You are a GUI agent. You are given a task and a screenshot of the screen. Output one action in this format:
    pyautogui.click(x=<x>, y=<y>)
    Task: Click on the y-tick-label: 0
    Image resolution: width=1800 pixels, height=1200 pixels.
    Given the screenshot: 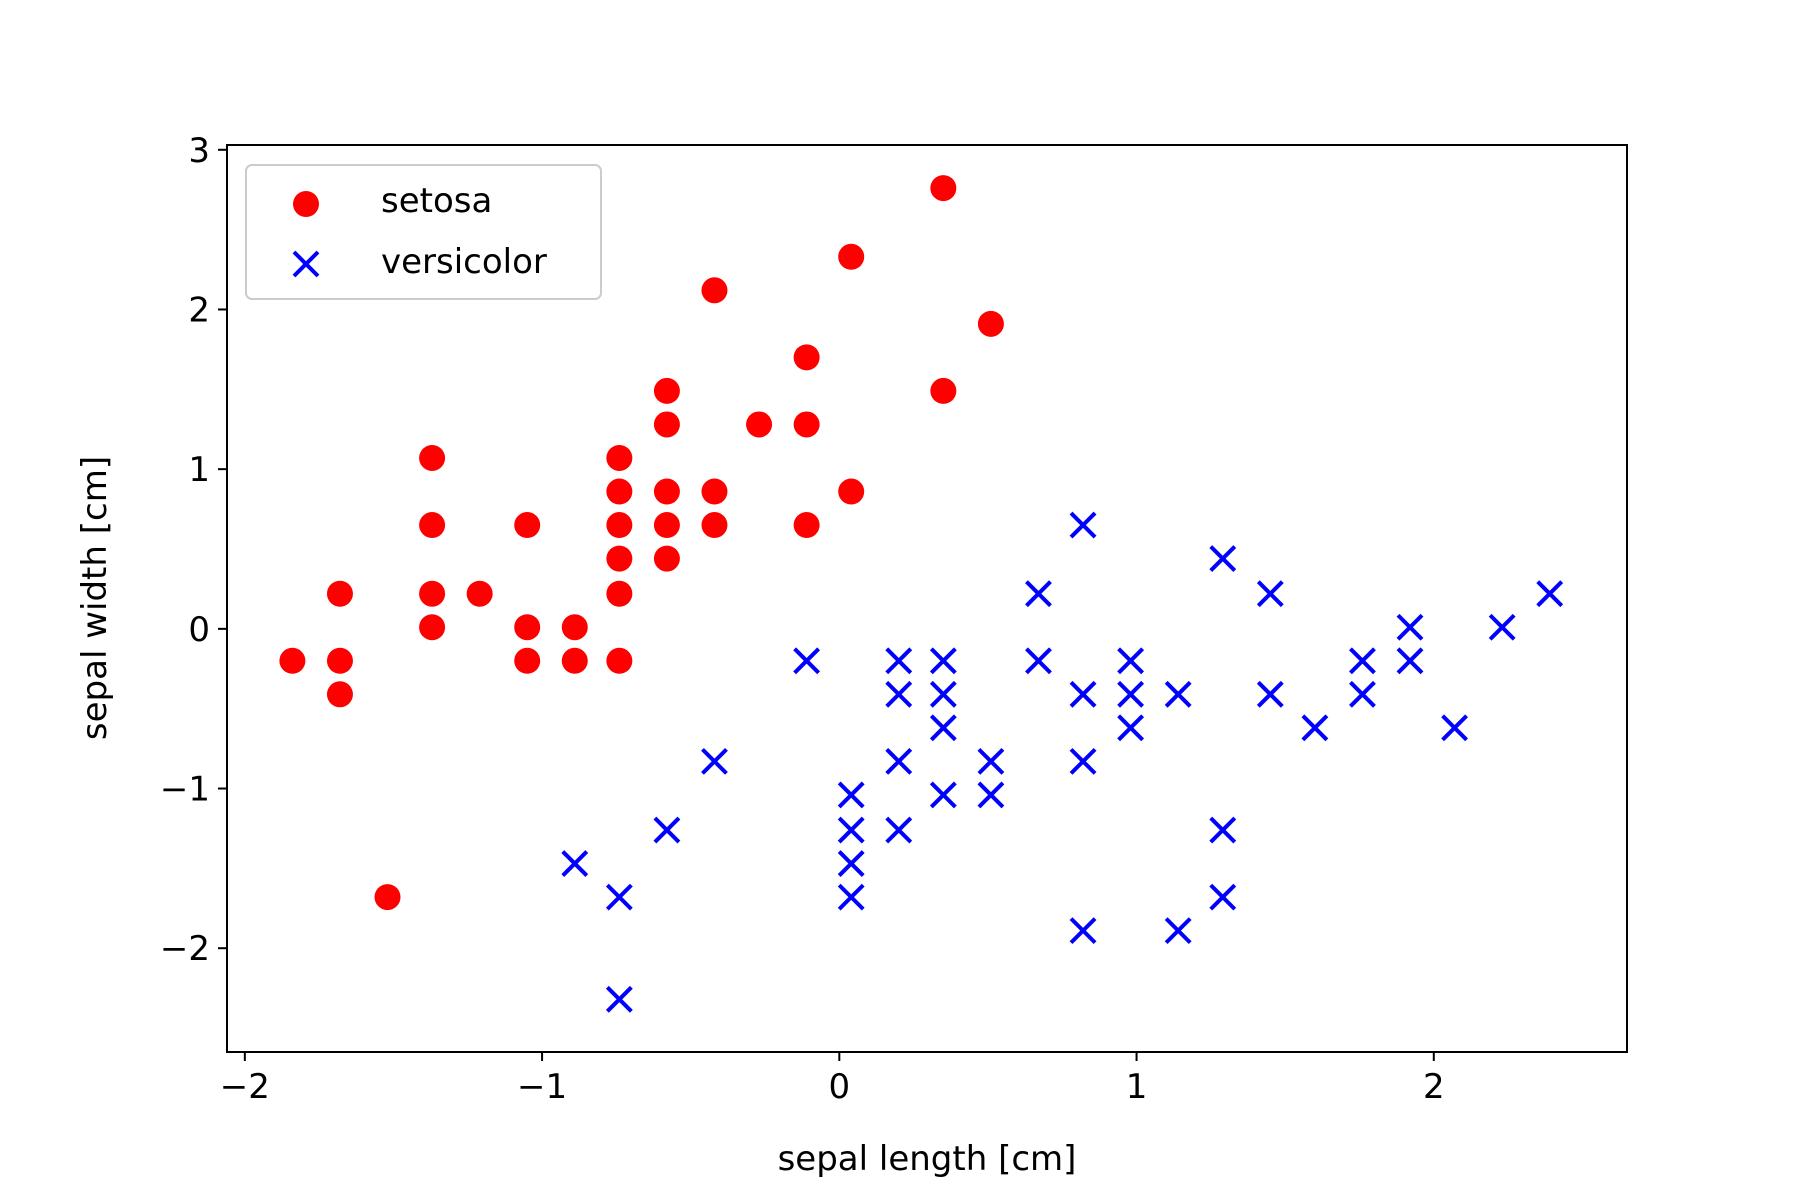 What is the action you would take?
    pyautogui.click(x=199, y=630)
    